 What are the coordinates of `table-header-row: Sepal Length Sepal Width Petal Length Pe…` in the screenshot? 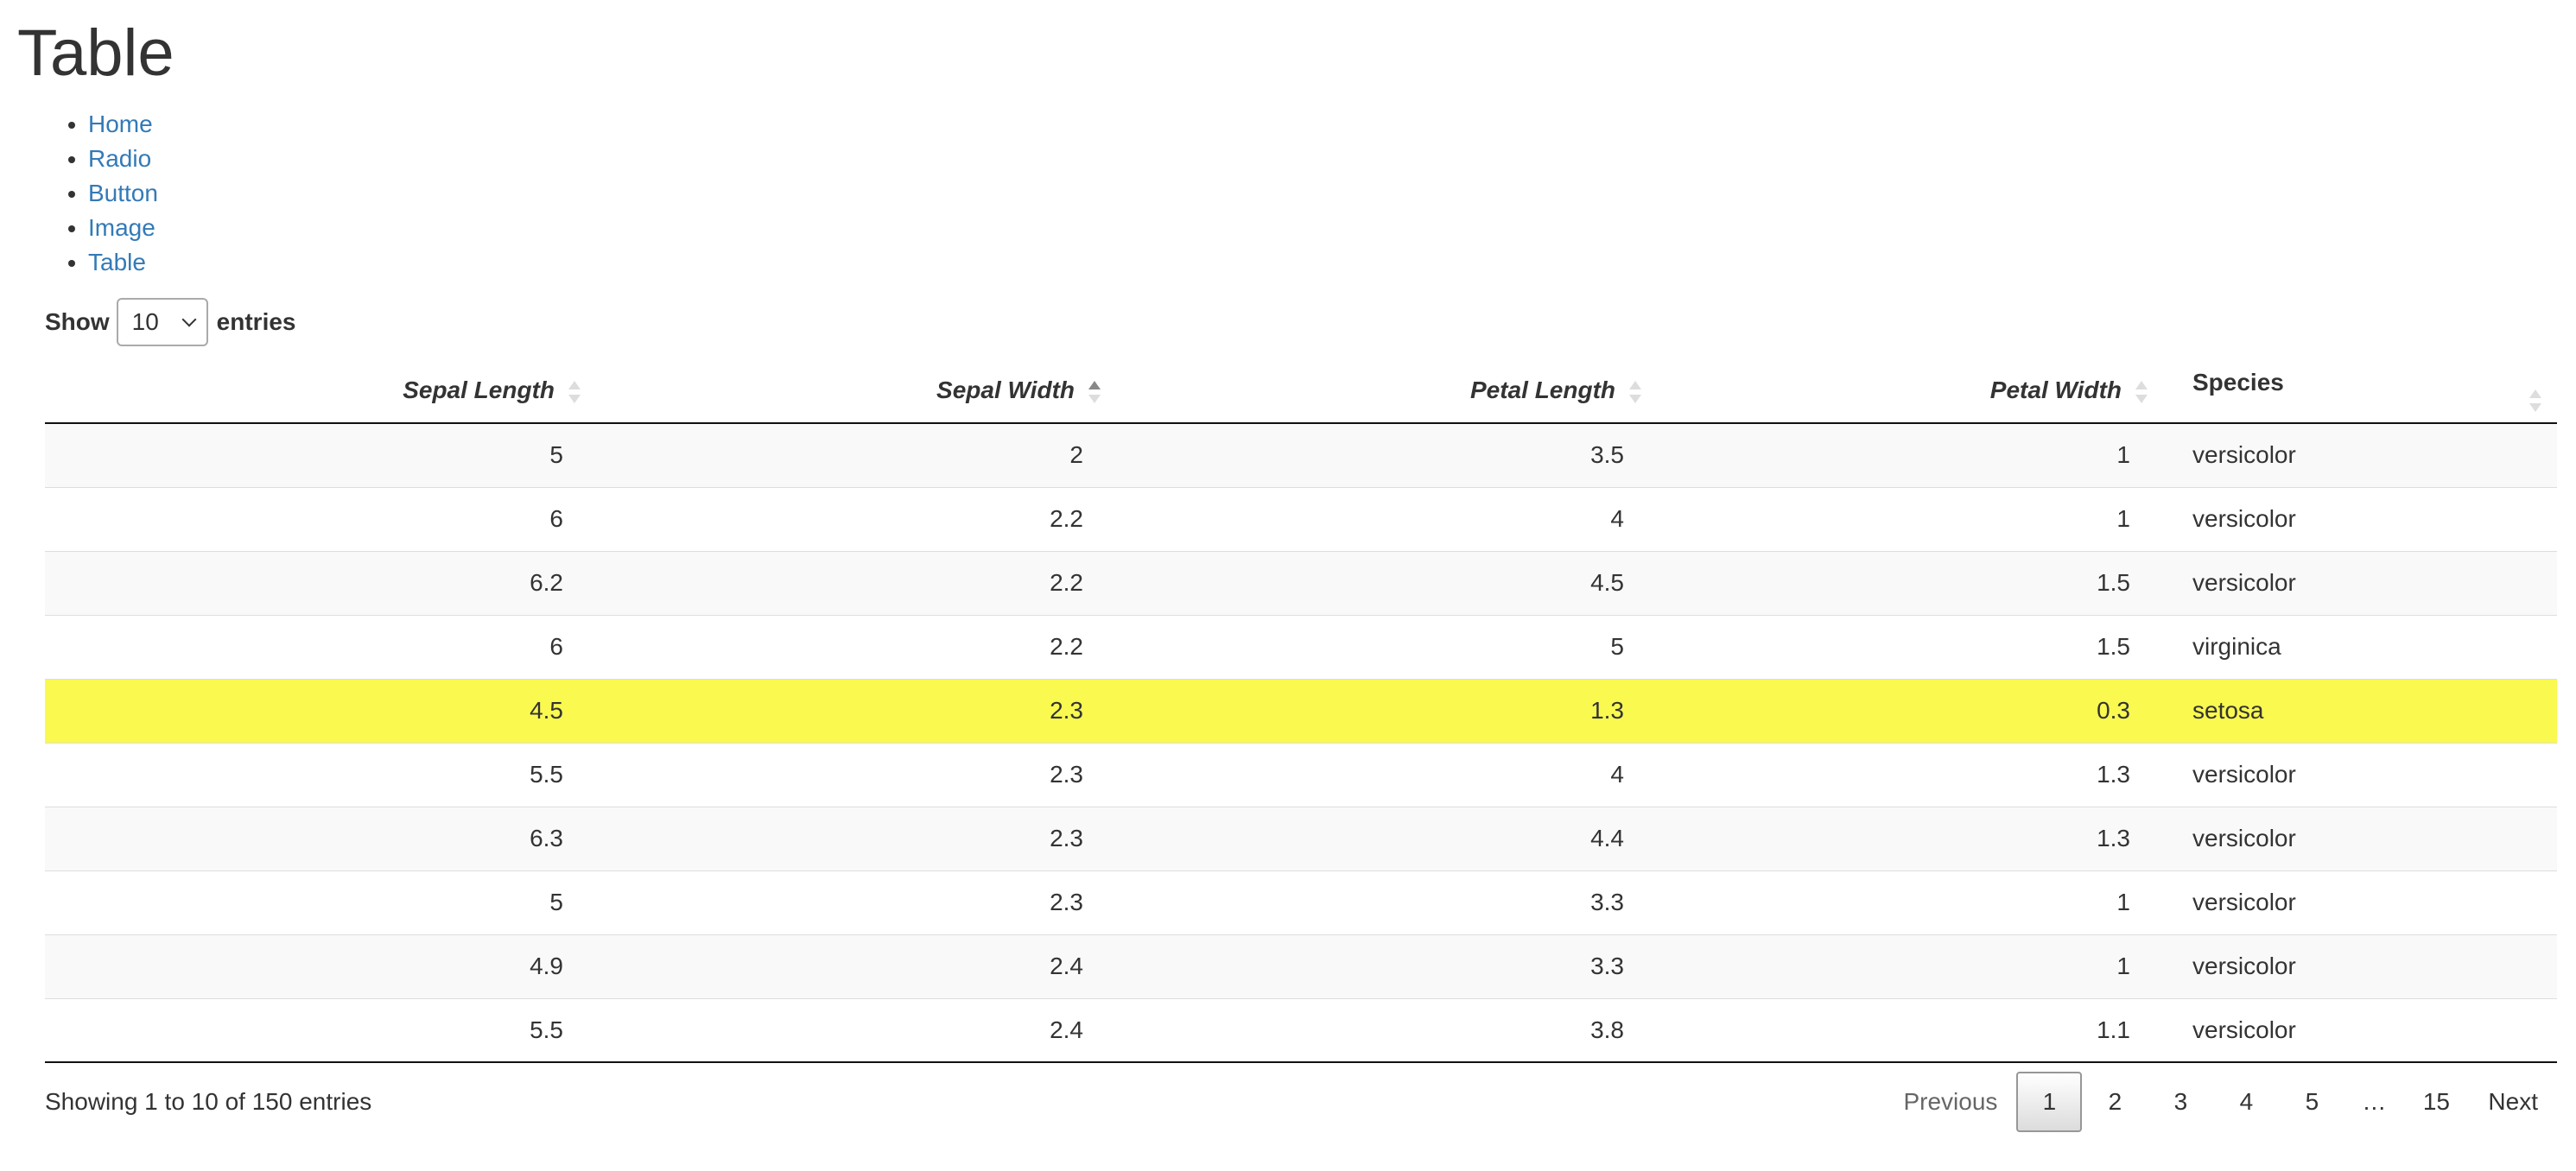 It's located at (1301, 391).